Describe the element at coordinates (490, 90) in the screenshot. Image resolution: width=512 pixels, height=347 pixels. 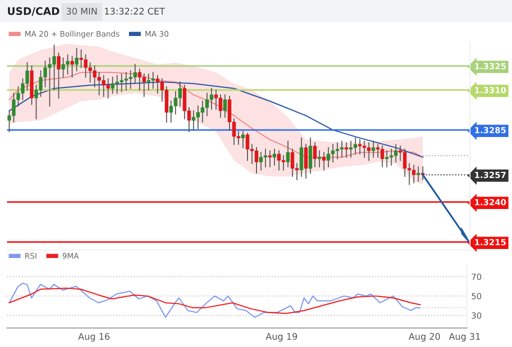
I see `y-tick-label: 1.3310` at that location.